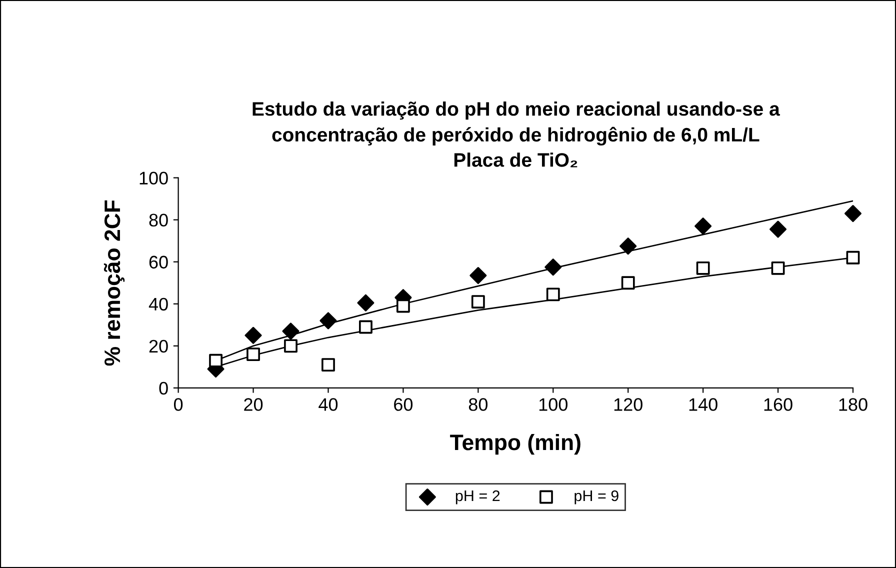 Image resolution: width=896 pixels, height=568 pixels. Describe the element at coordinates (778, 404) in the screenshot. I see `x-tick-label: 160` at that location.